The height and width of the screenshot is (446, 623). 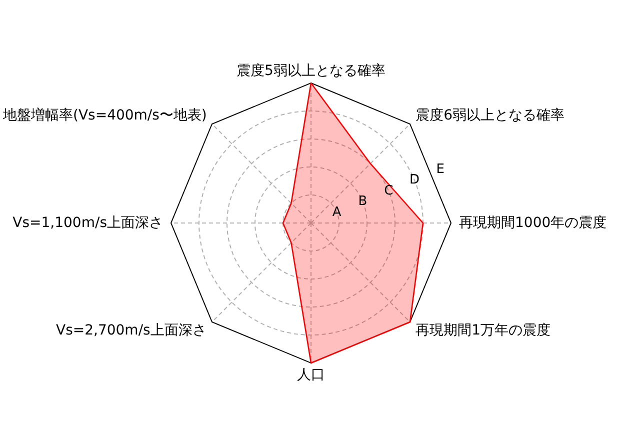 What do you see at coordinates (533, 223) in the screenshot?
I see `spoke-label: 再現期間1000年の震度` at bounding box center [533, 223].